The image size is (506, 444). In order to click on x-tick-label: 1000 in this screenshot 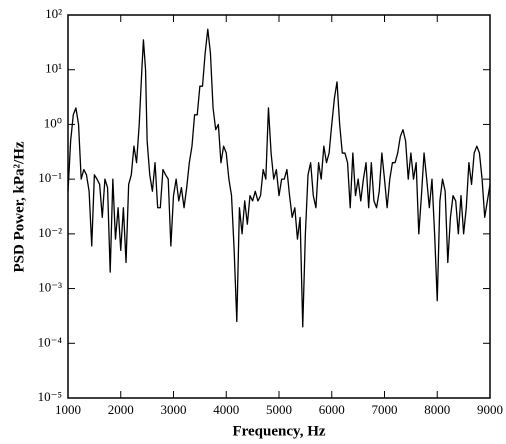, I will do `click(68, 409)`.